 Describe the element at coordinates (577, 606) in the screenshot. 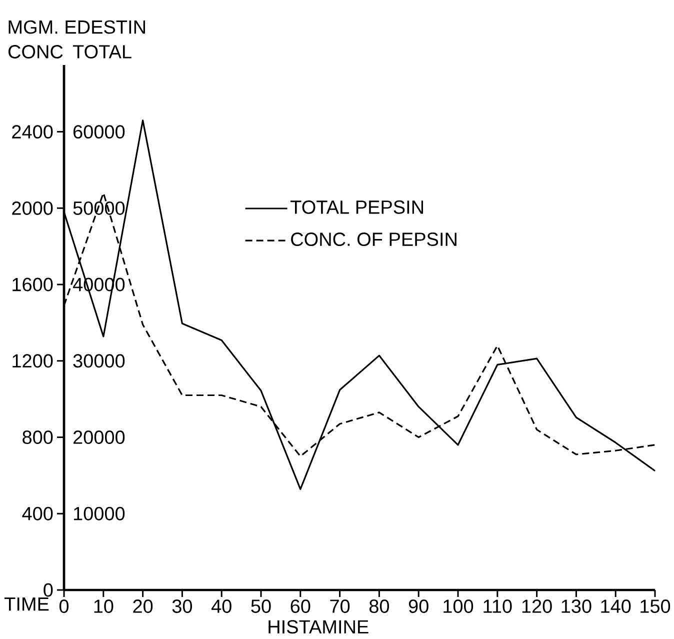

I see `x-tick-label: 130` at that location.